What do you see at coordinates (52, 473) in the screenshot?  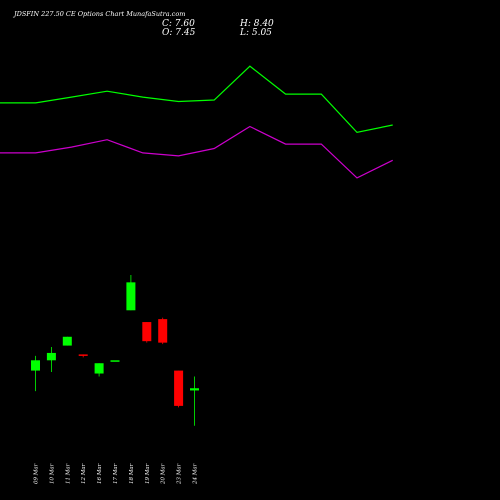 I see `x-tick-label: 10 Mar` at bounding box center [52, 473].